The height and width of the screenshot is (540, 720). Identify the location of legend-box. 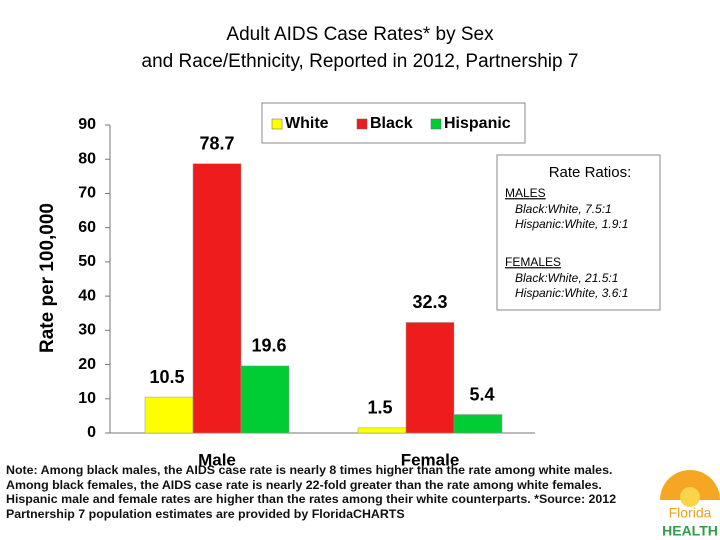
(393, 123).